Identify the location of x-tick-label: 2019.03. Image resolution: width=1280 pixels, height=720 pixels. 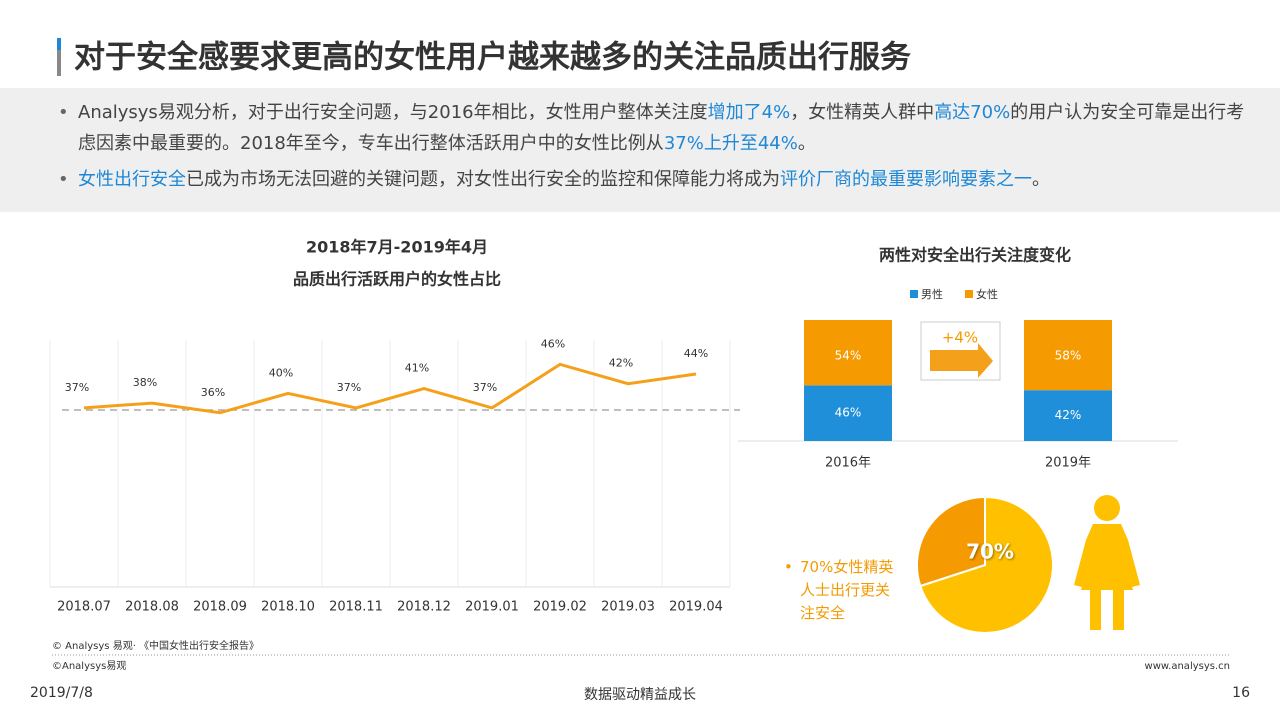
(628, 607).